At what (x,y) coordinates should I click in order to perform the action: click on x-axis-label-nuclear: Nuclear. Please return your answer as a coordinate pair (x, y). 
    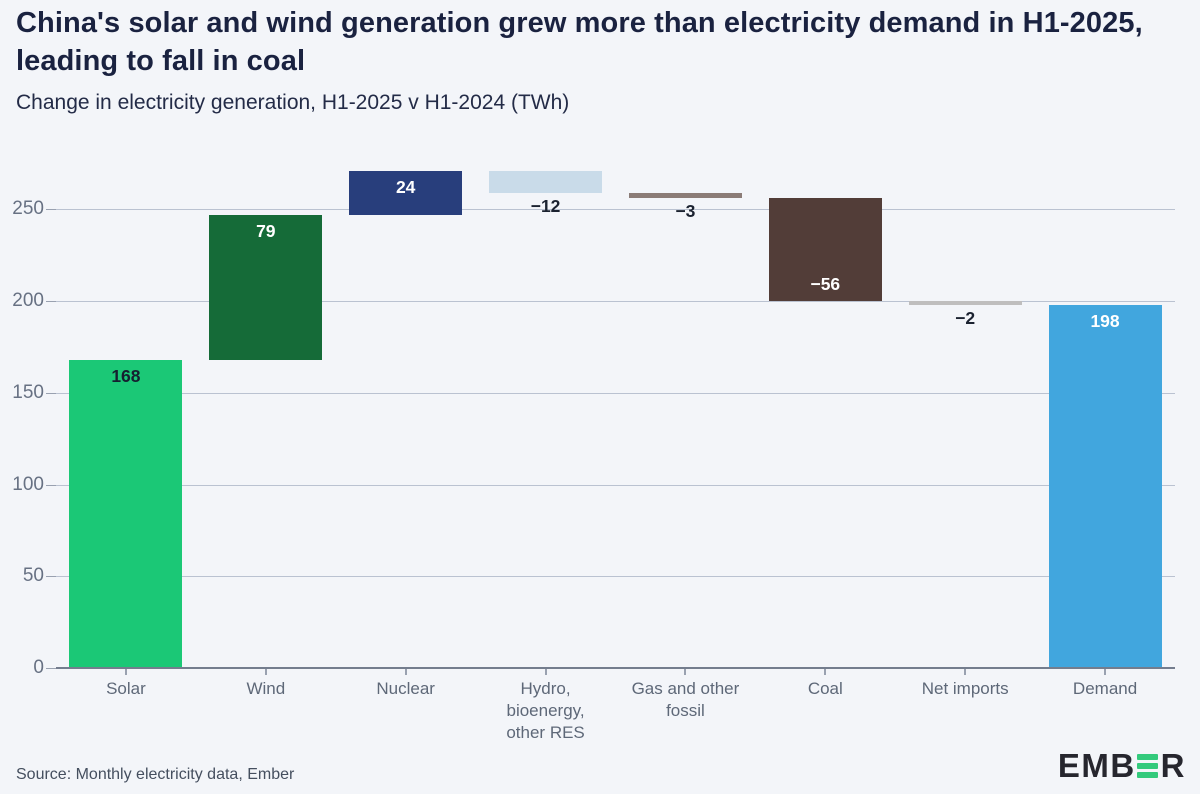
    Looking at the image, I should click on (405, 688).